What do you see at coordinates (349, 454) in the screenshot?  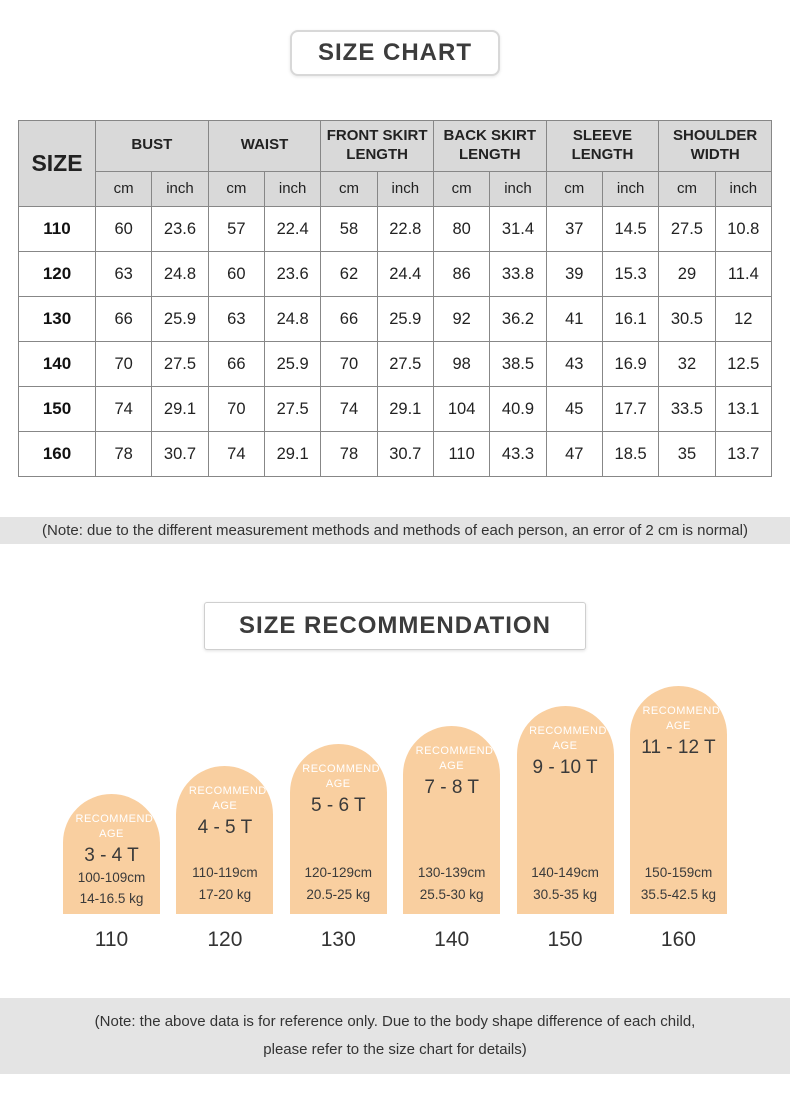 I see `measurement-cell: 78` at bounding box center [349, 454].